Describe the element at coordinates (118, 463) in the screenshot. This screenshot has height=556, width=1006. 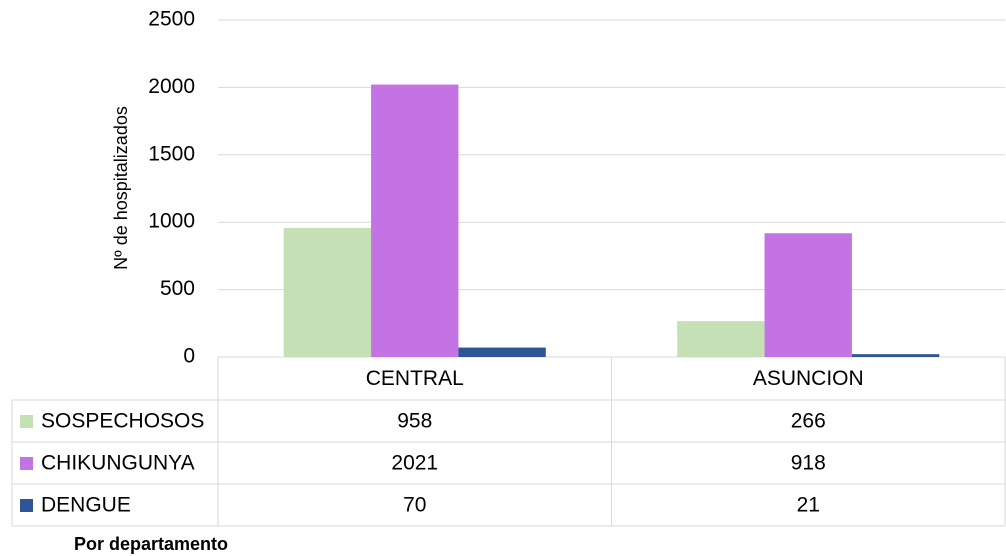
I see `legend-label: CHIKUNGUNYA` at that location.